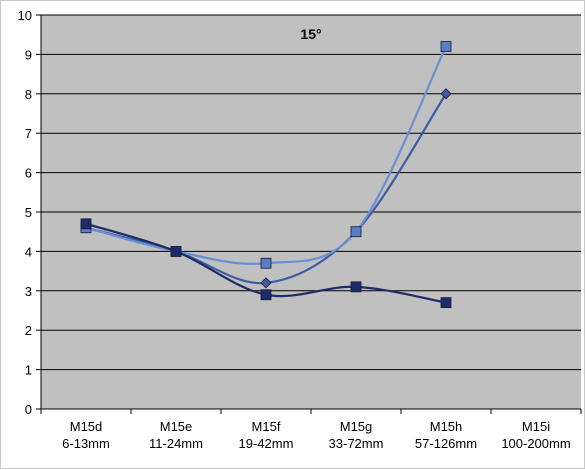 Image resolution: width=585 pixels, height=470 pixels. Describe the element at coordinates (446, 443) in the screenshot. I see `x-tick-label: 57-126mm` at that location.